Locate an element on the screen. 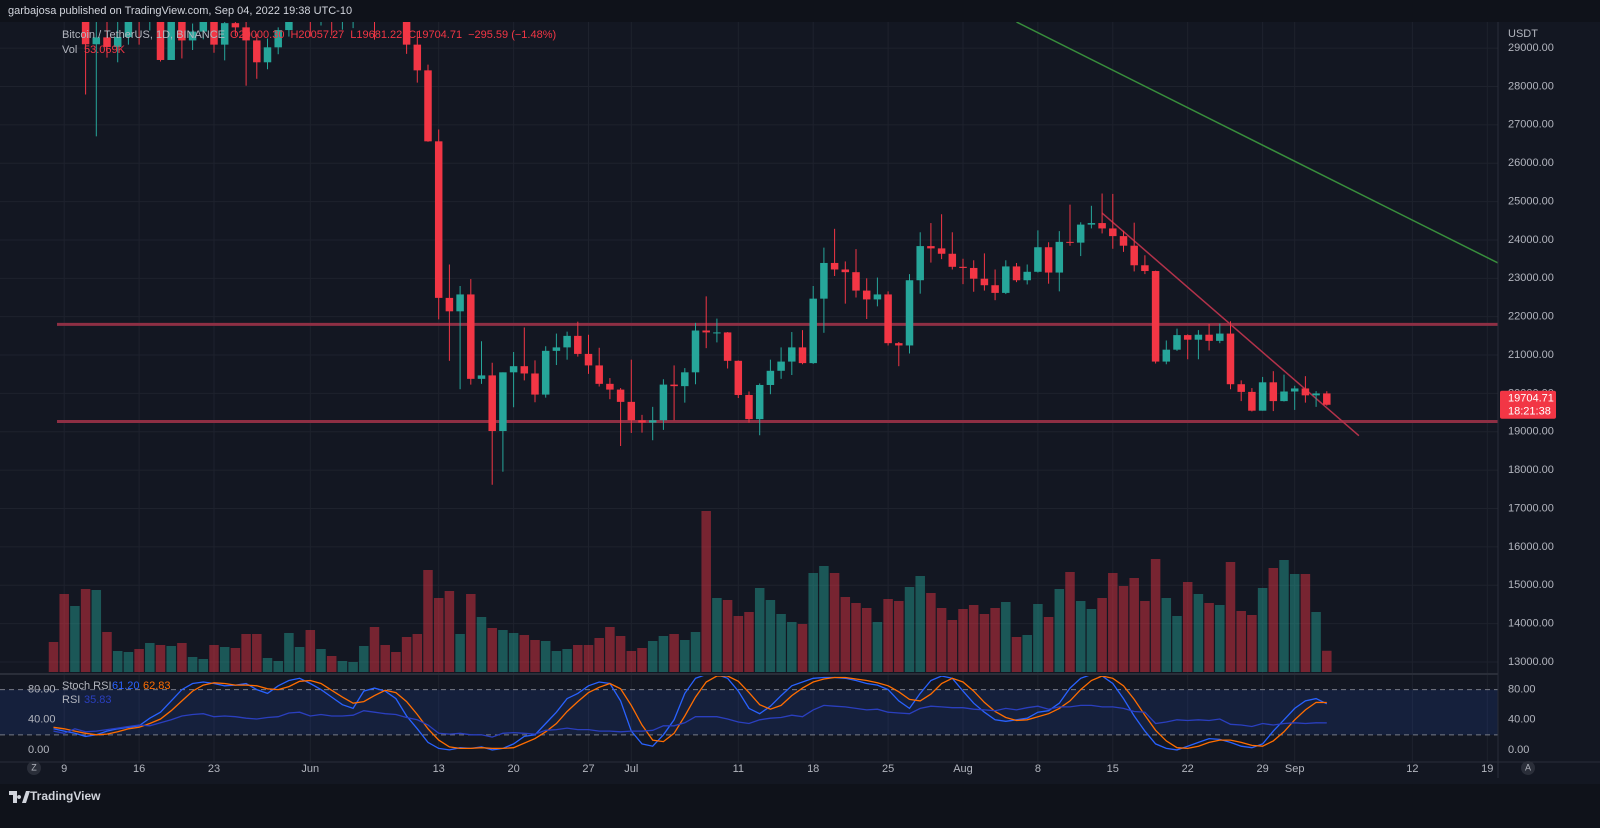 The height and width of the screenshot is (828, 1600). stoch-k-legend: 61.20 is located at coordinates (126, 686).